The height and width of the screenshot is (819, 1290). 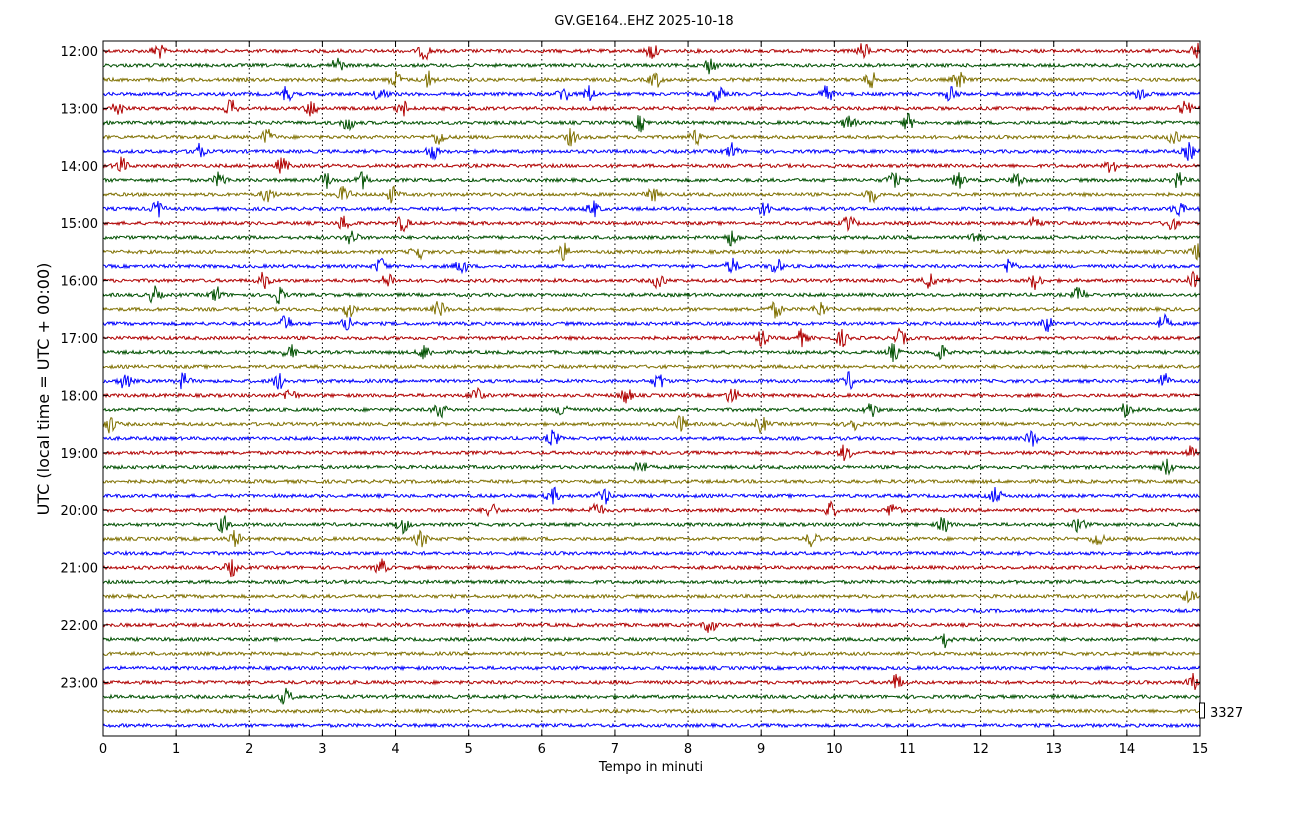 I want to click on y-tick-label: 13:00, so click(x=79, y=109).